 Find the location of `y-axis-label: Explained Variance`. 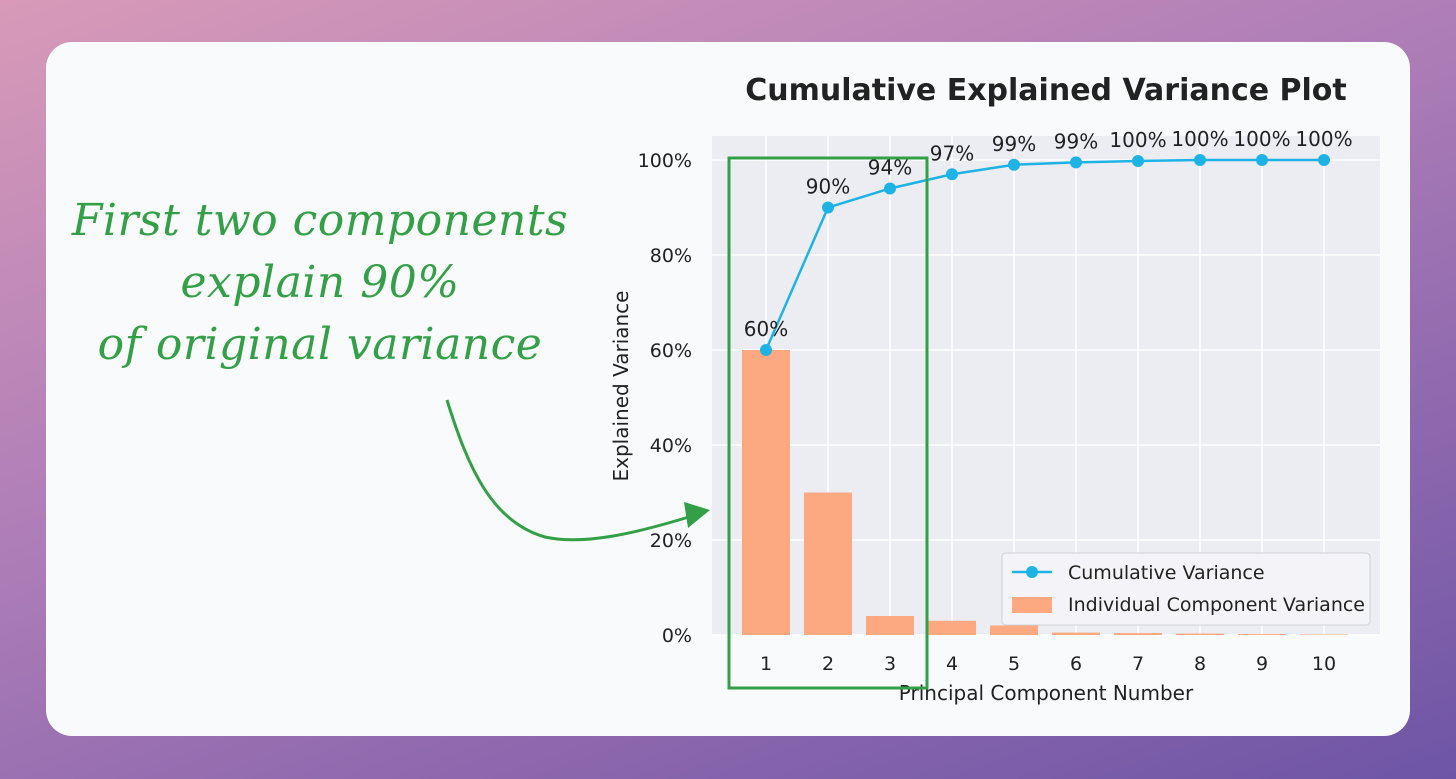

y-axis-label: Explained Variance is located at coordinates (621, 386).